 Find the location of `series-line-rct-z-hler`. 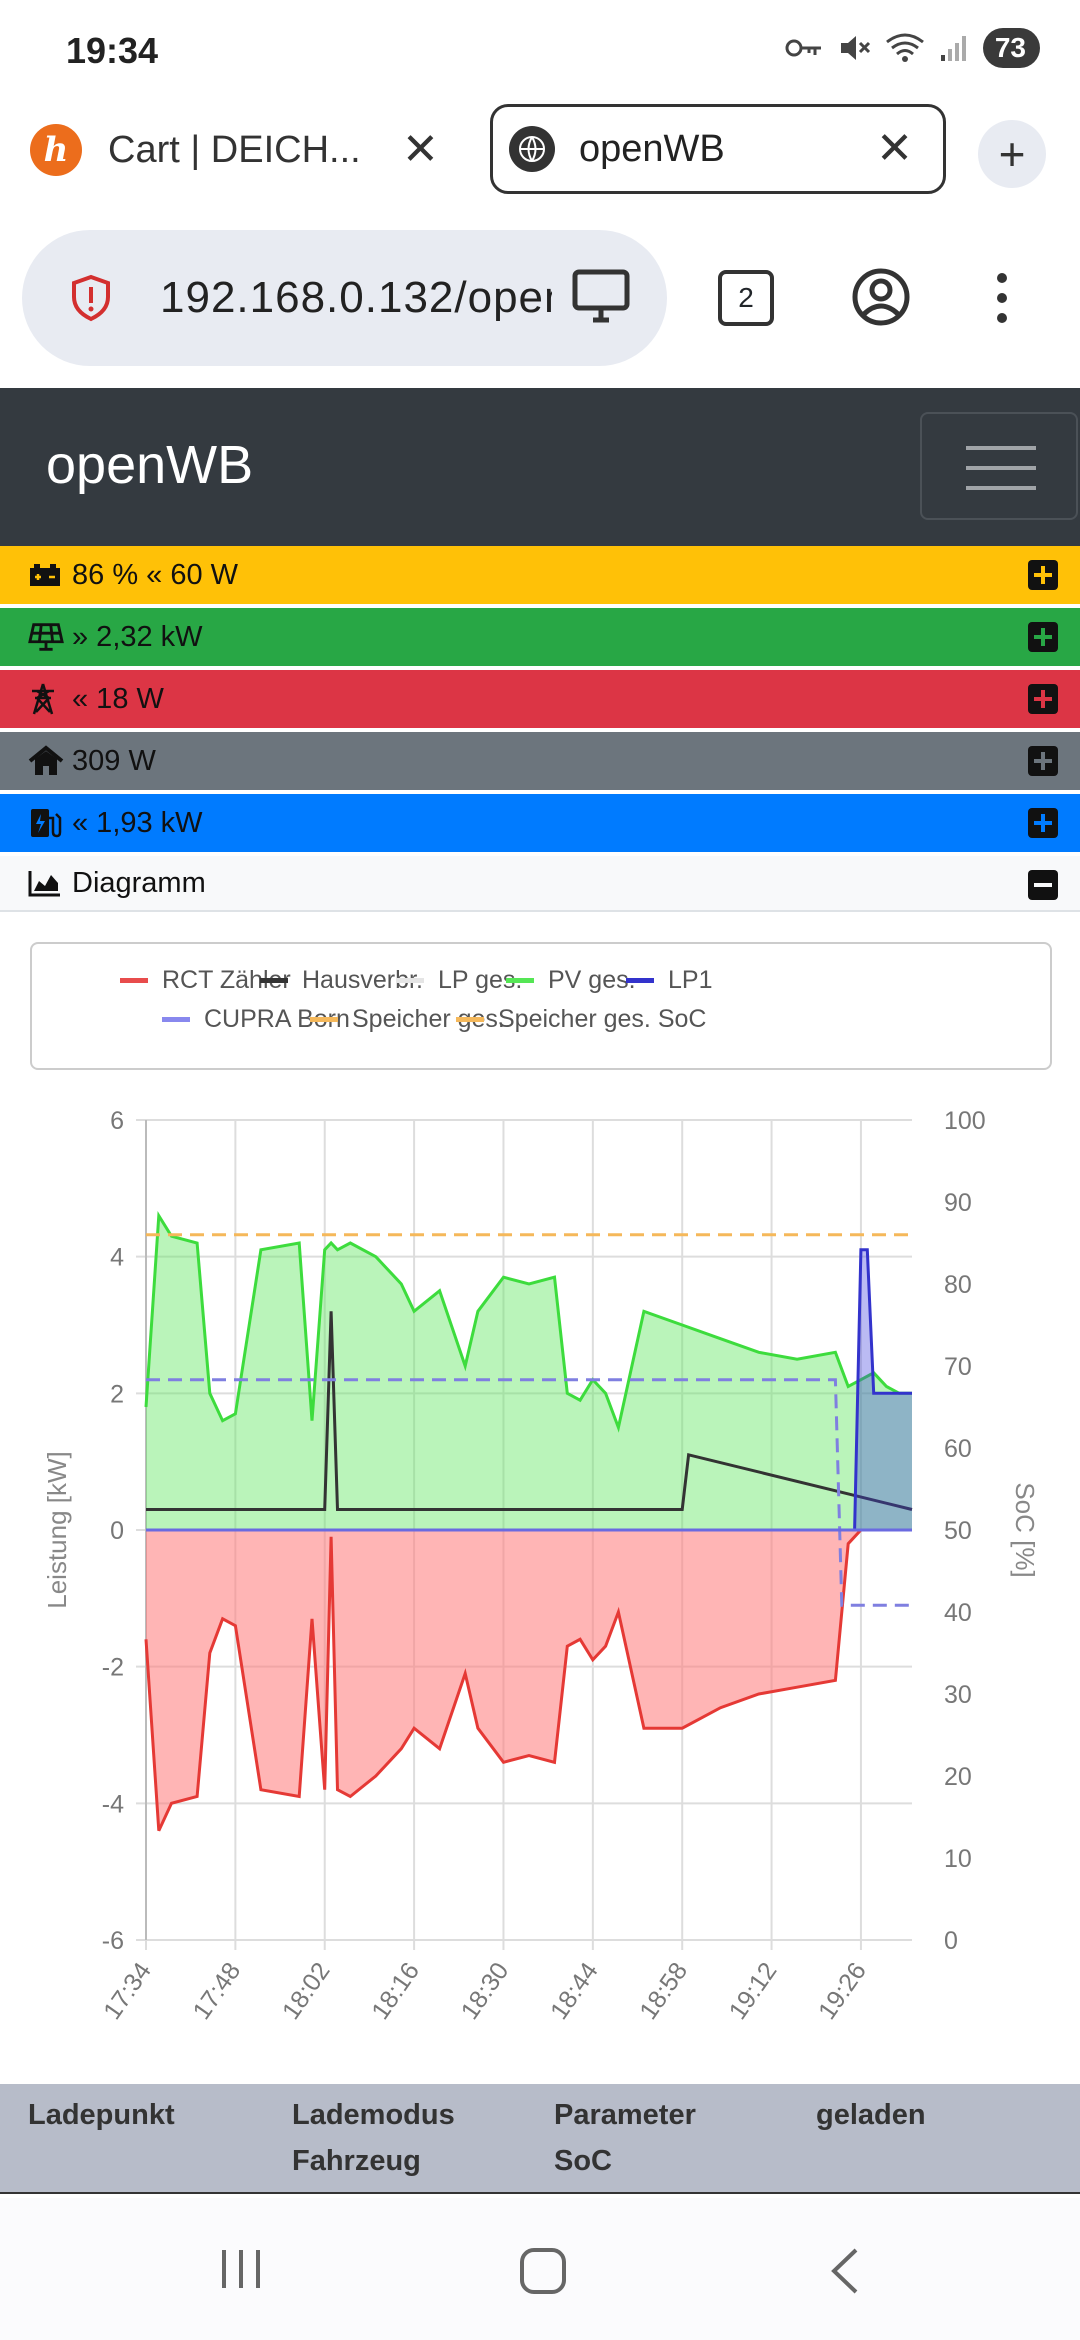

series-line-rct-z-hler is located at coordinates (528, 1680).